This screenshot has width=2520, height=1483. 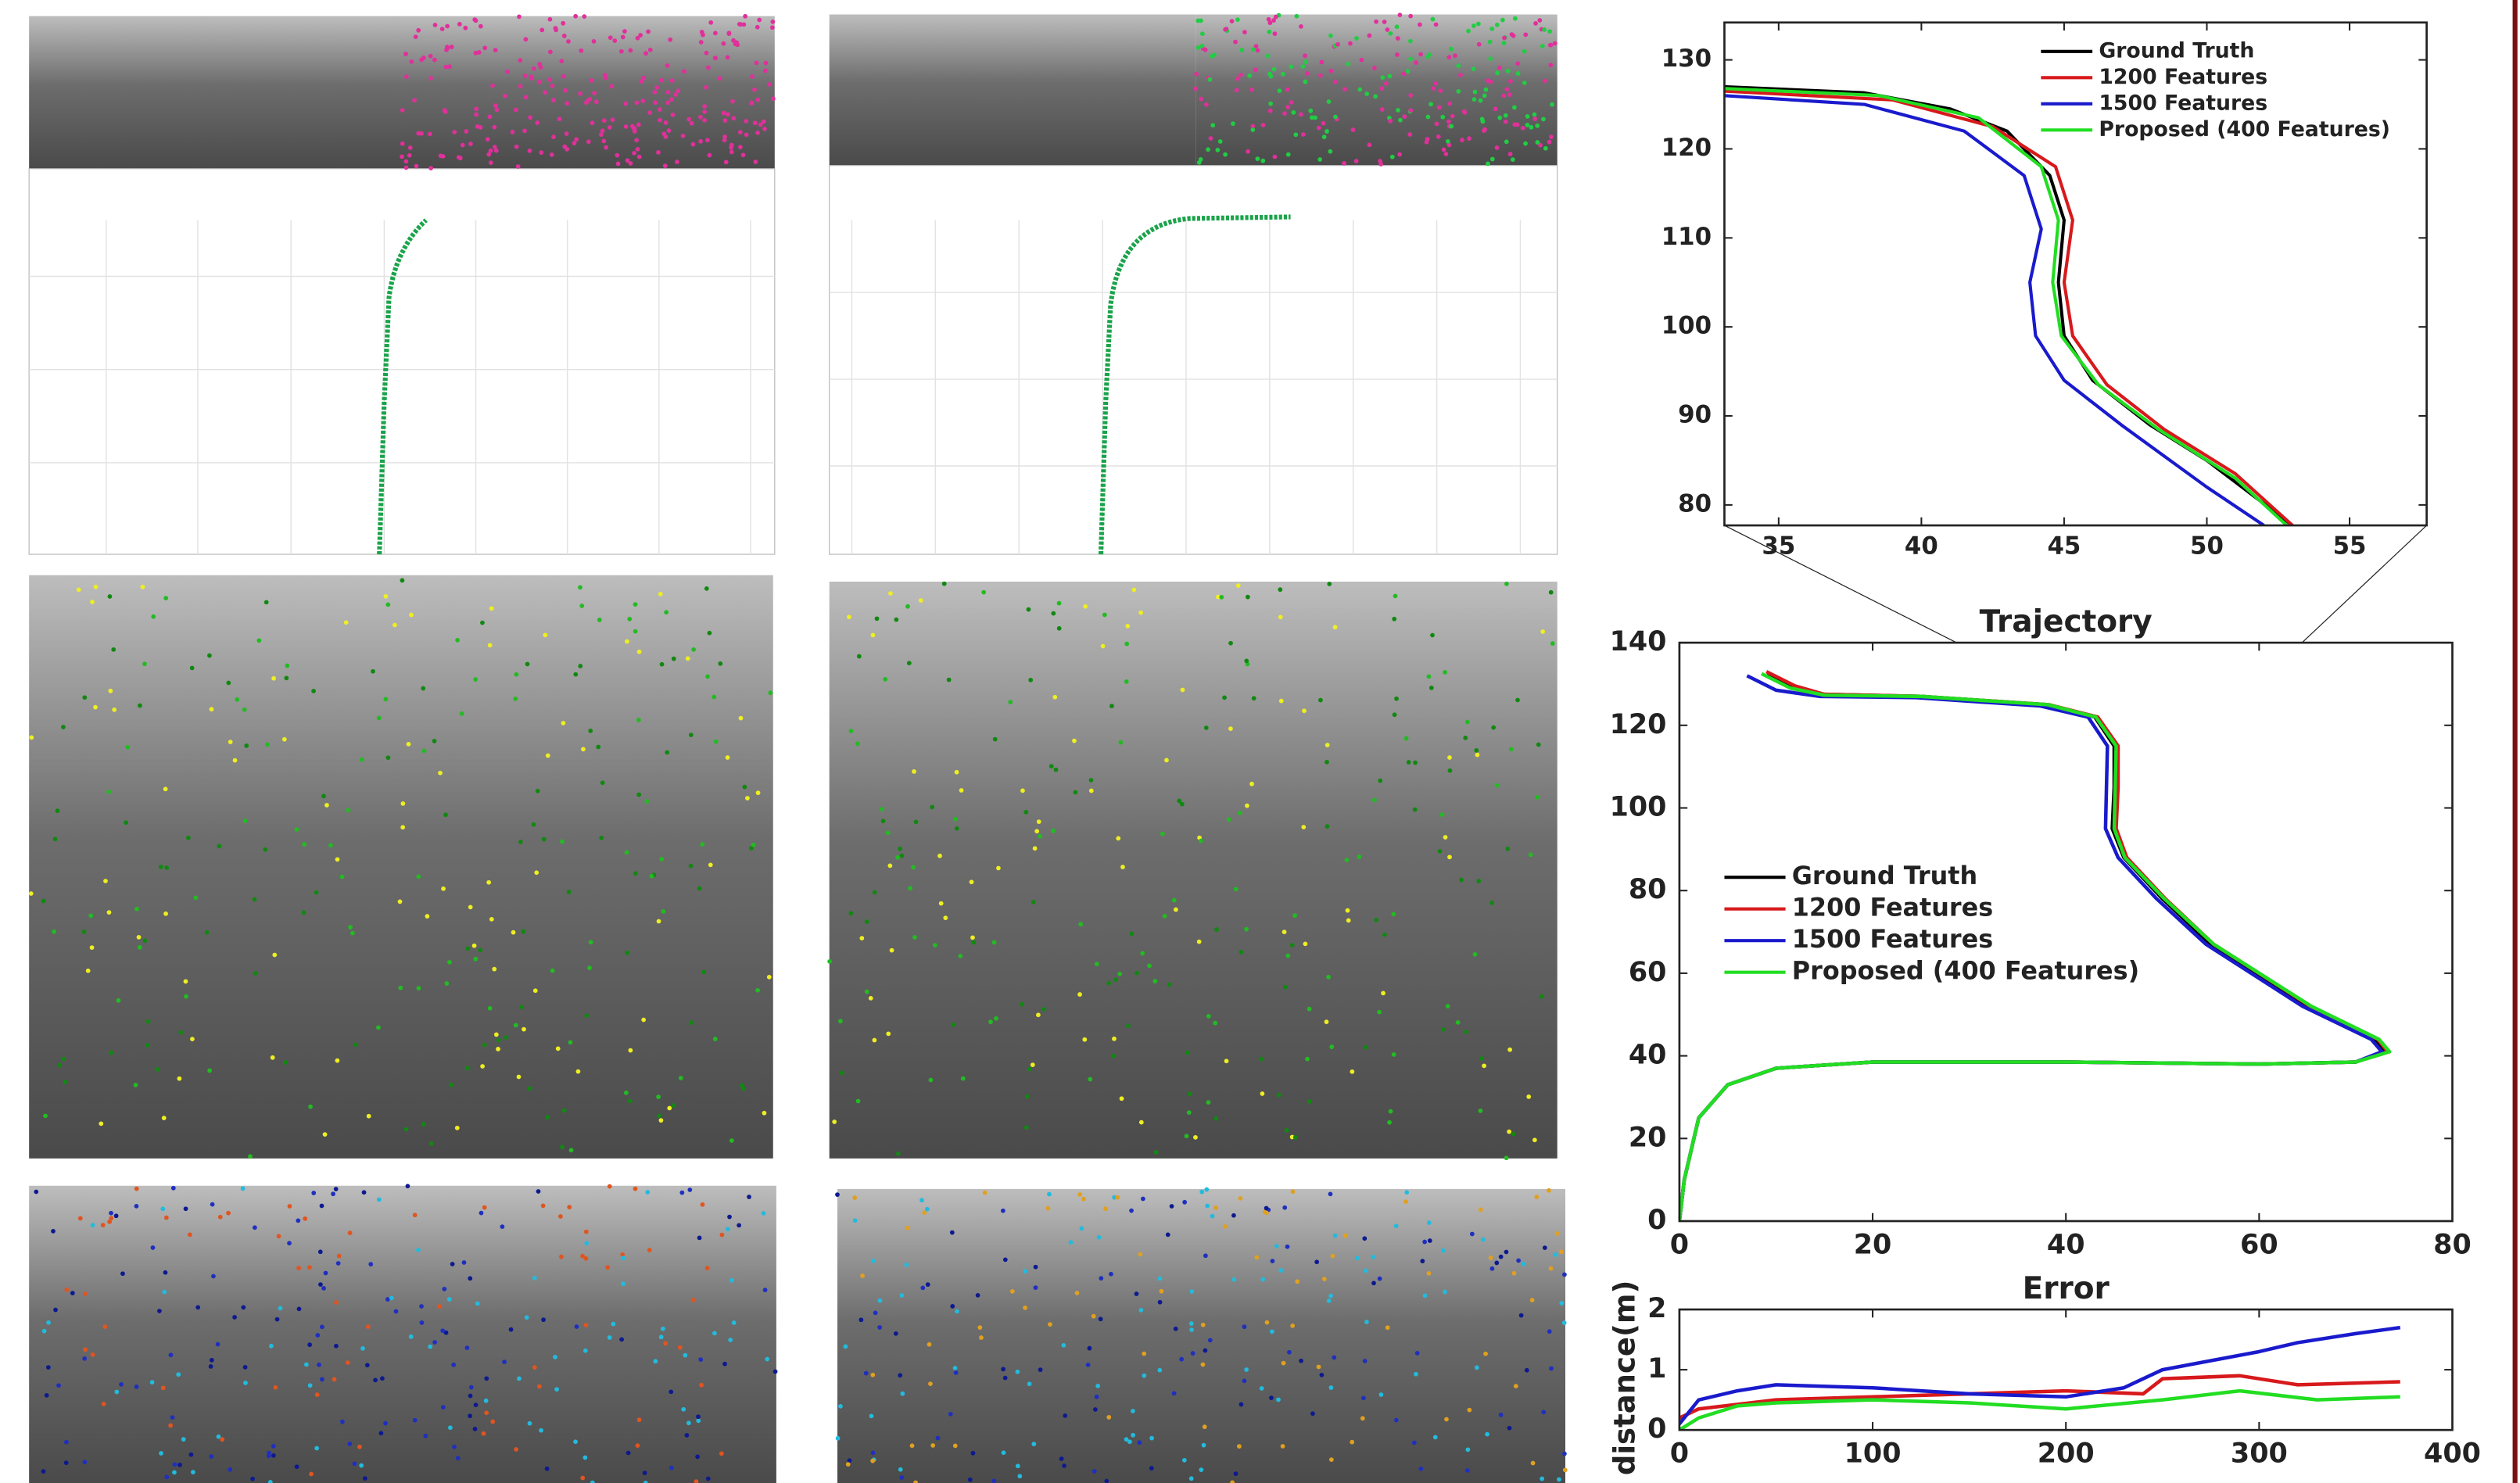 What do you see at coordinates (1625, 1378) in the screenshot?
I see `y-axis-label: distance(m)` at bounding box center [1625, 1378].